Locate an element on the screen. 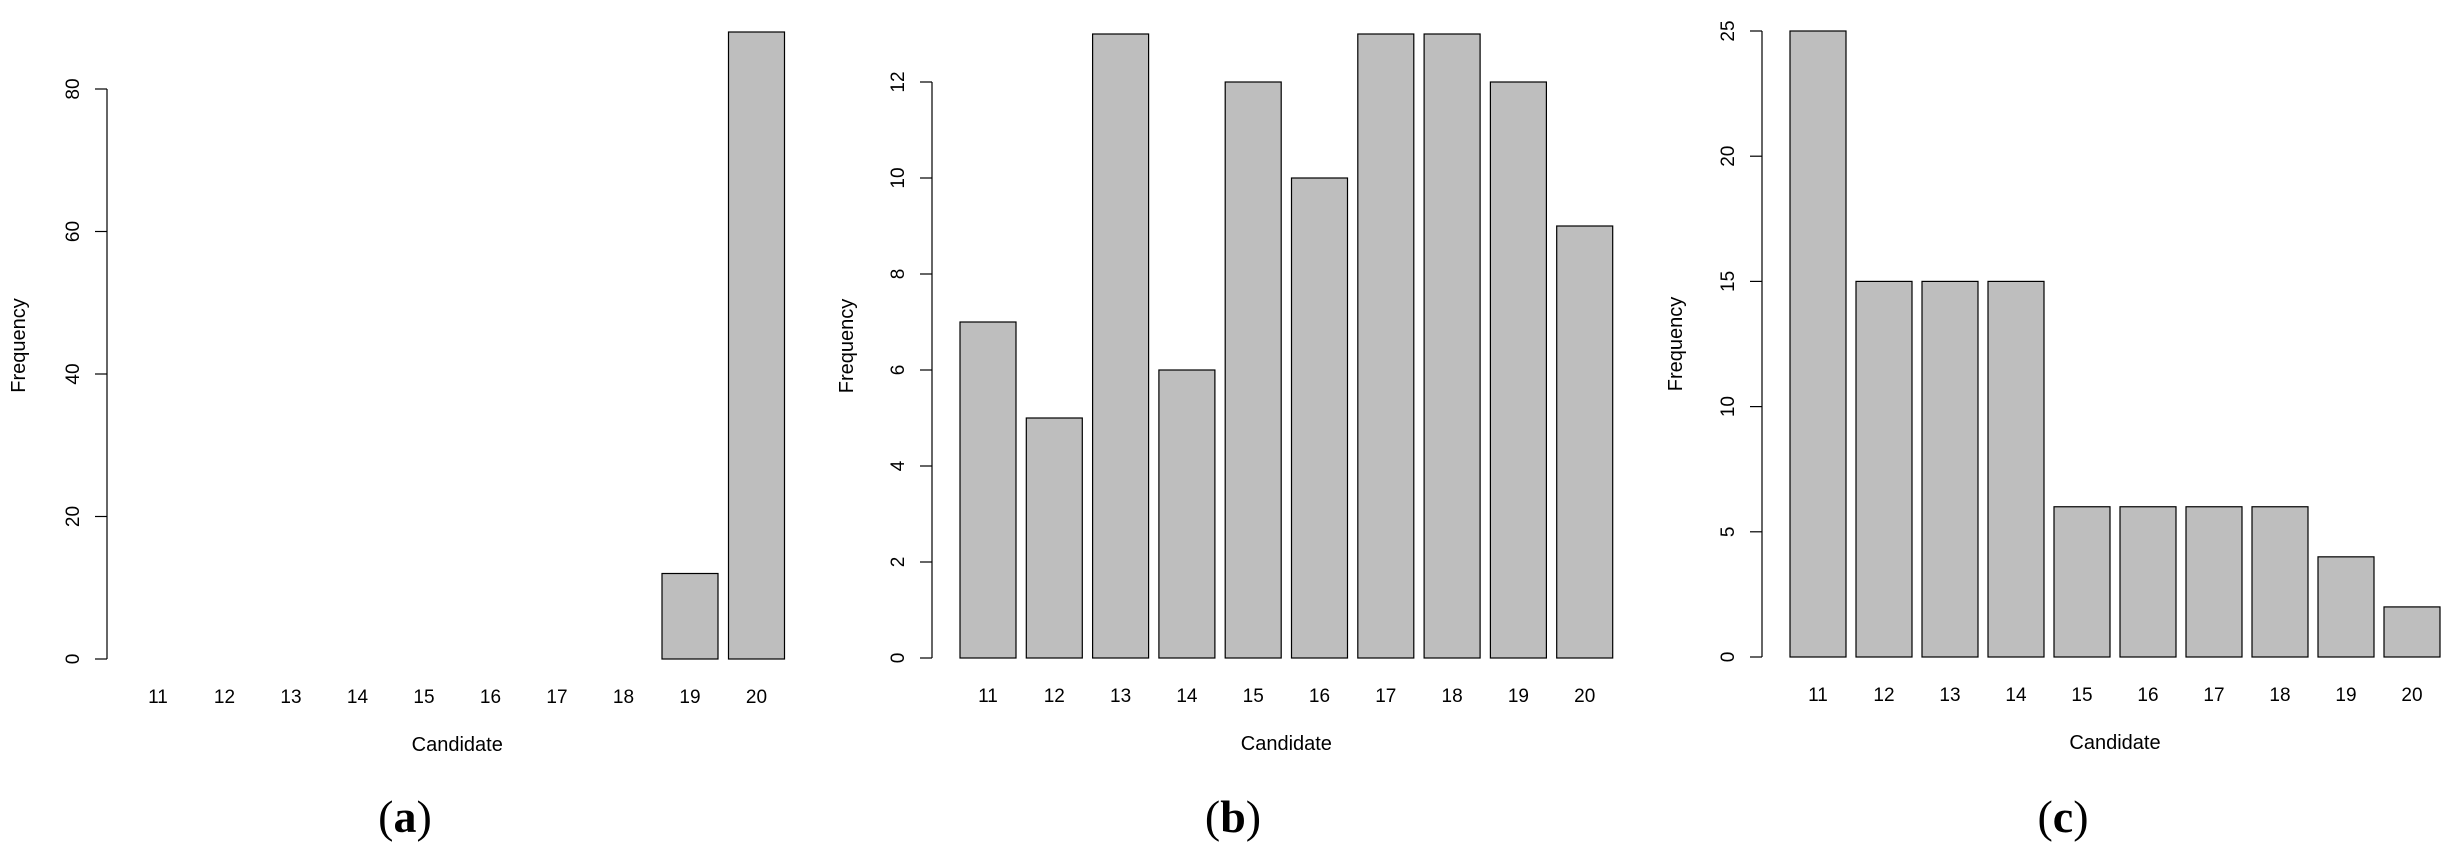  panel-label-c: (c) is located at coordinates (2062, 816).